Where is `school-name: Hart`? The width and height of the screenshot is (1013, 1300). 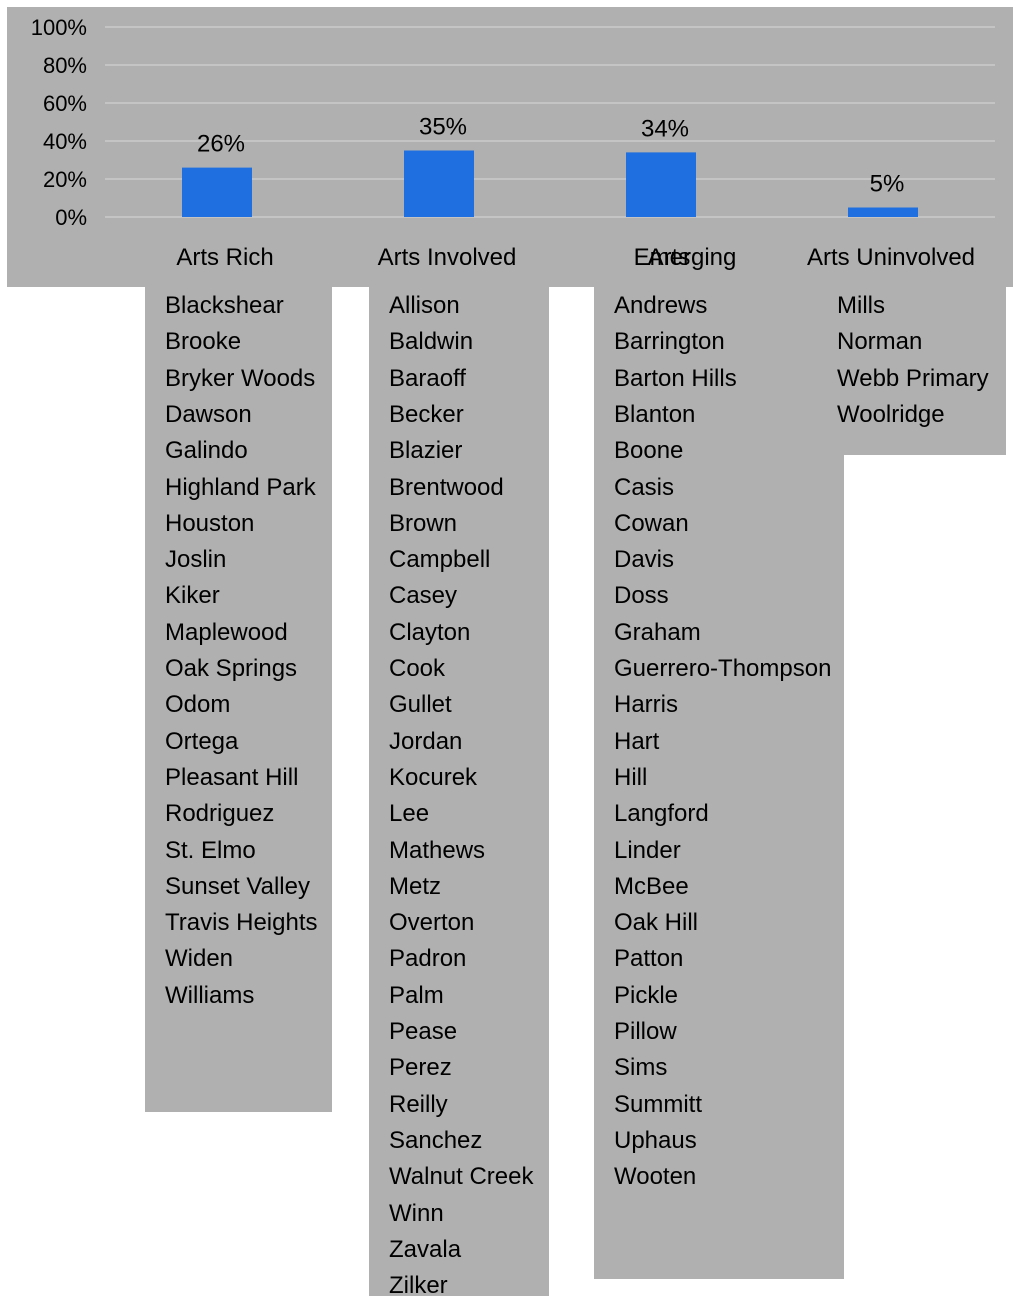 school-name: Hart is located at coordinates (637, 741).